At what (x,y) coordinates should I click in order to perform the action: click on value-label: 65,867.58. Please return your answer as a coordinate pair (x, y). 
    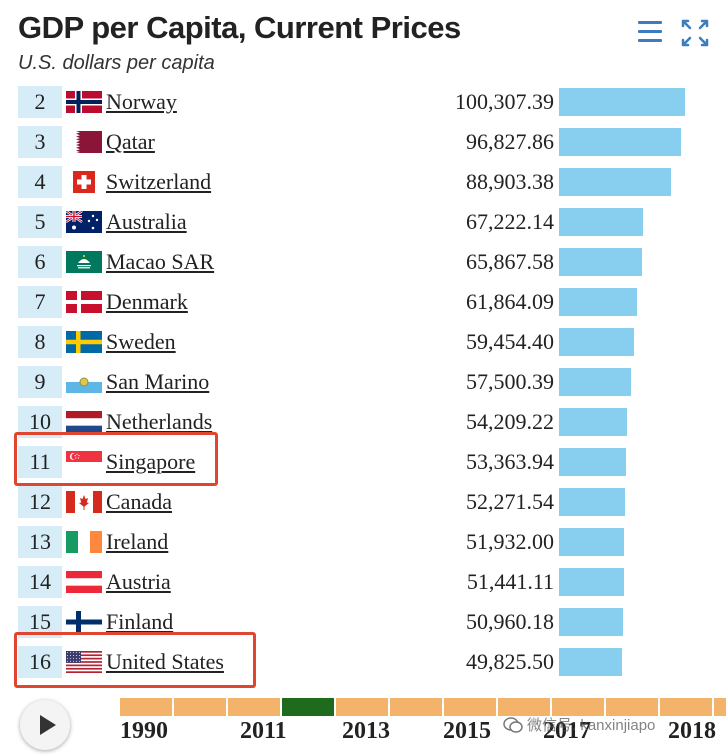
    Looking at the image, I should click on (510, 261).